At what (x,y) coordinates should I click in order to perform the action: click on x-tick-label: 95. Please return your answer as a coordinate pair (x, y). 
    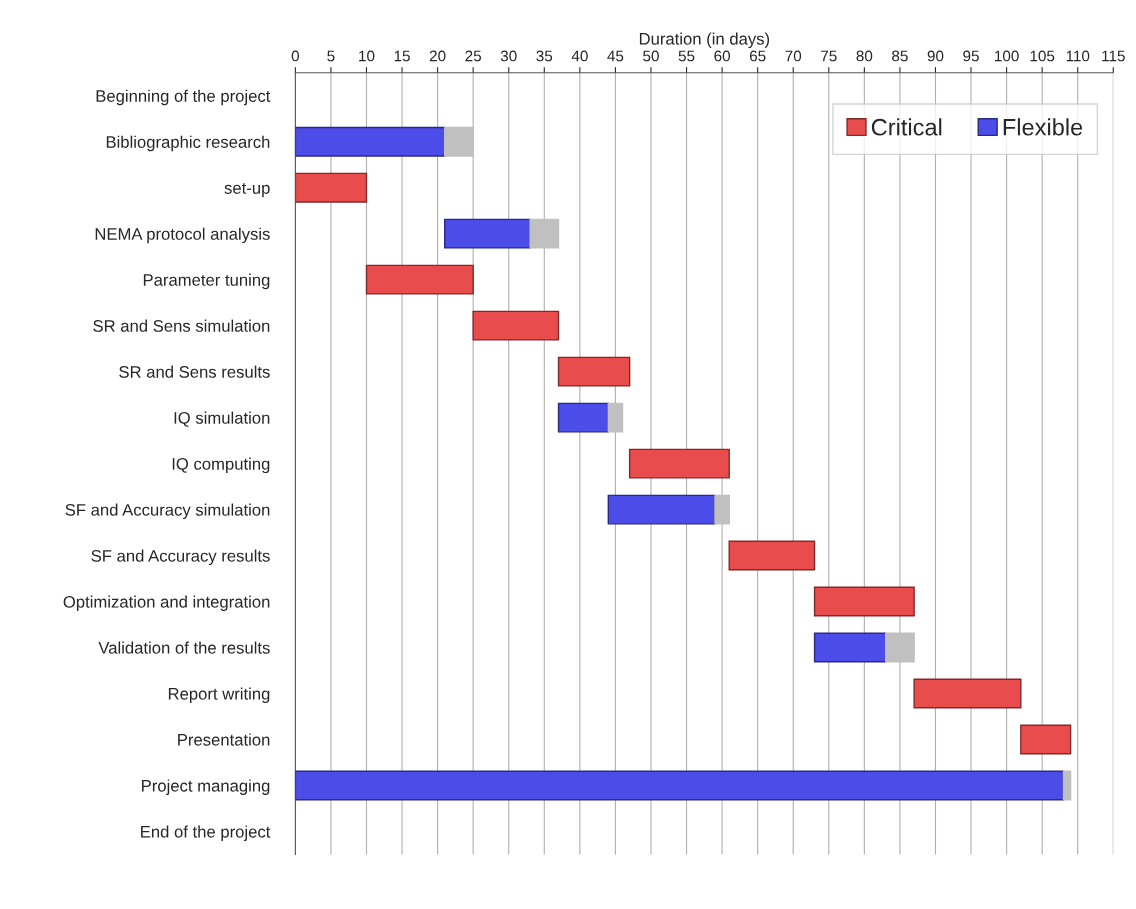
    Looking at the image, I should click on (971, 56).